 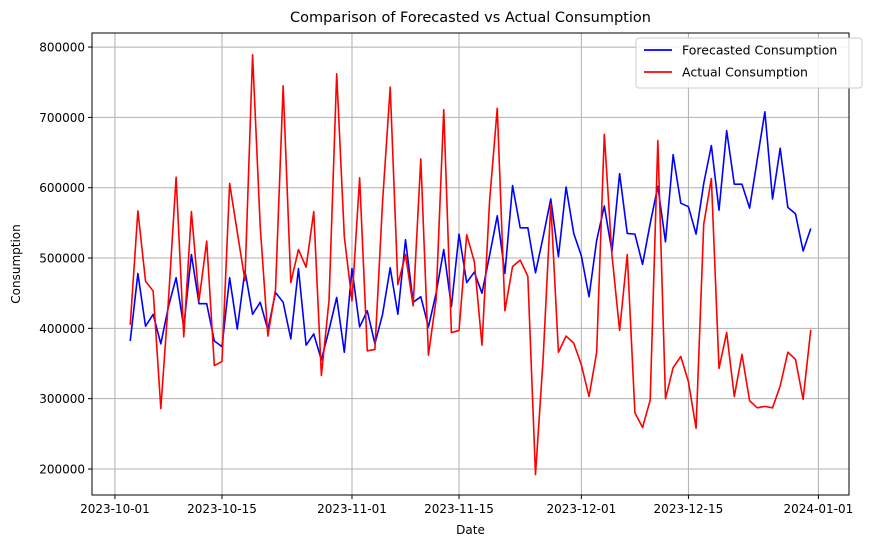 What do you see at coordinates (819, 509) in the screenshot?
I see `x-tick-label: 2024-01-01` at bounding box center [819, 509].